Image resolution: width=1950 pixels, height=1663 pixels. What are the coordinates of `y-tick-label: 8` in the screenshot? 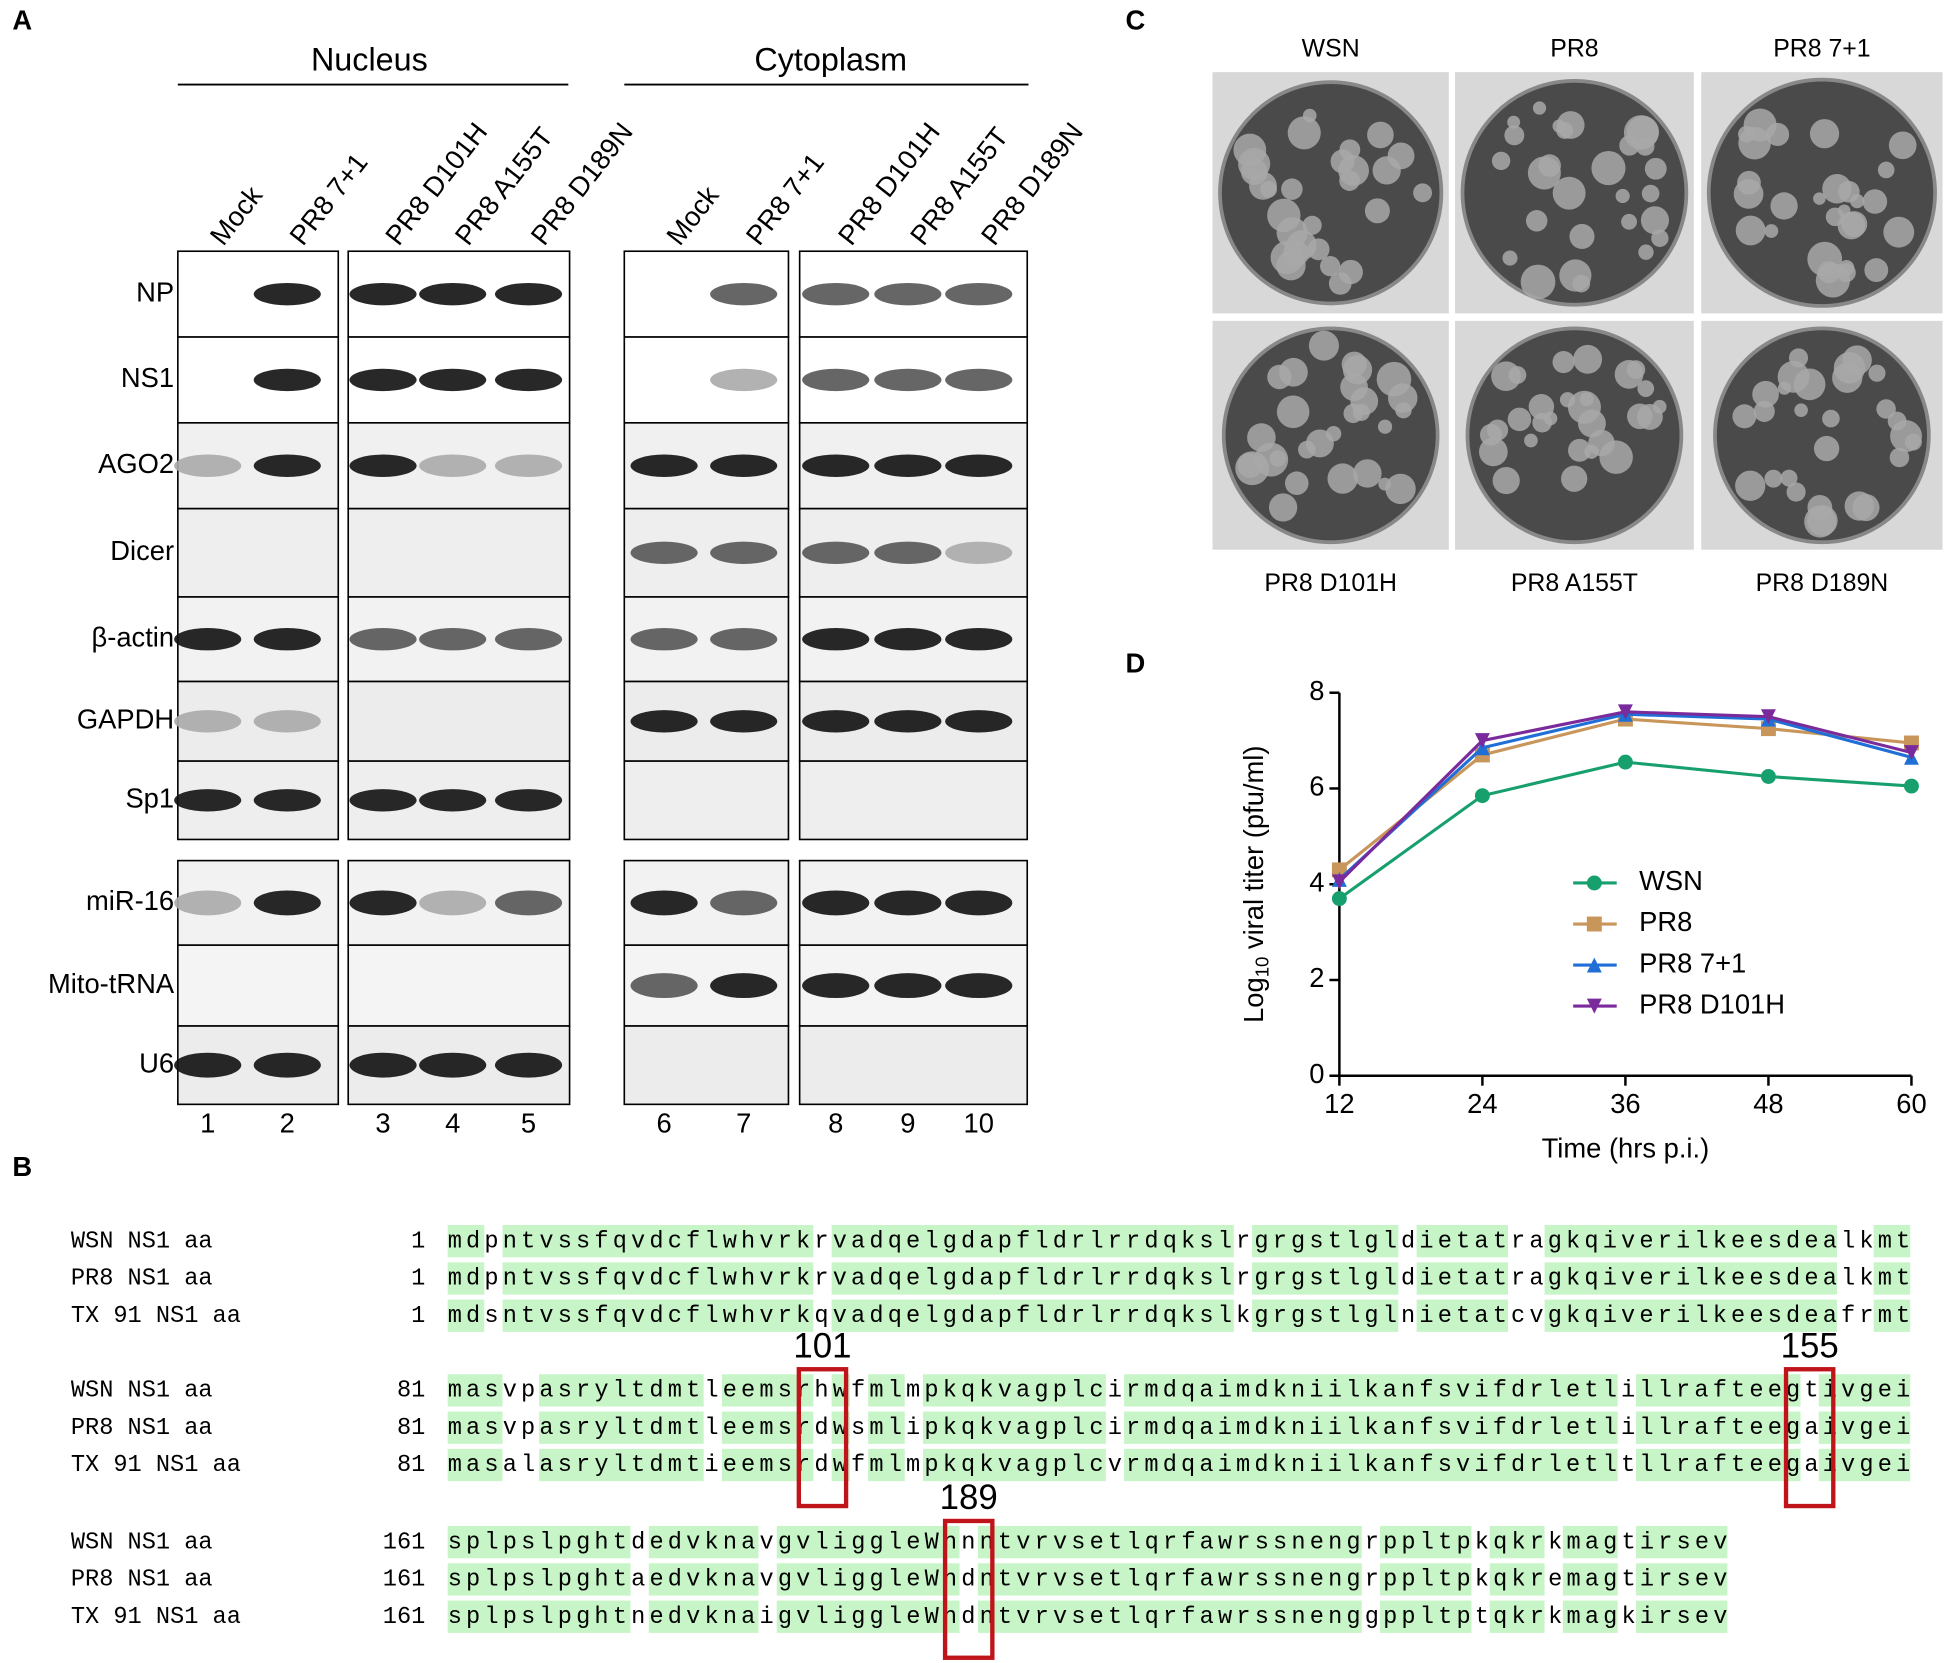 It's located at (1316, 690).